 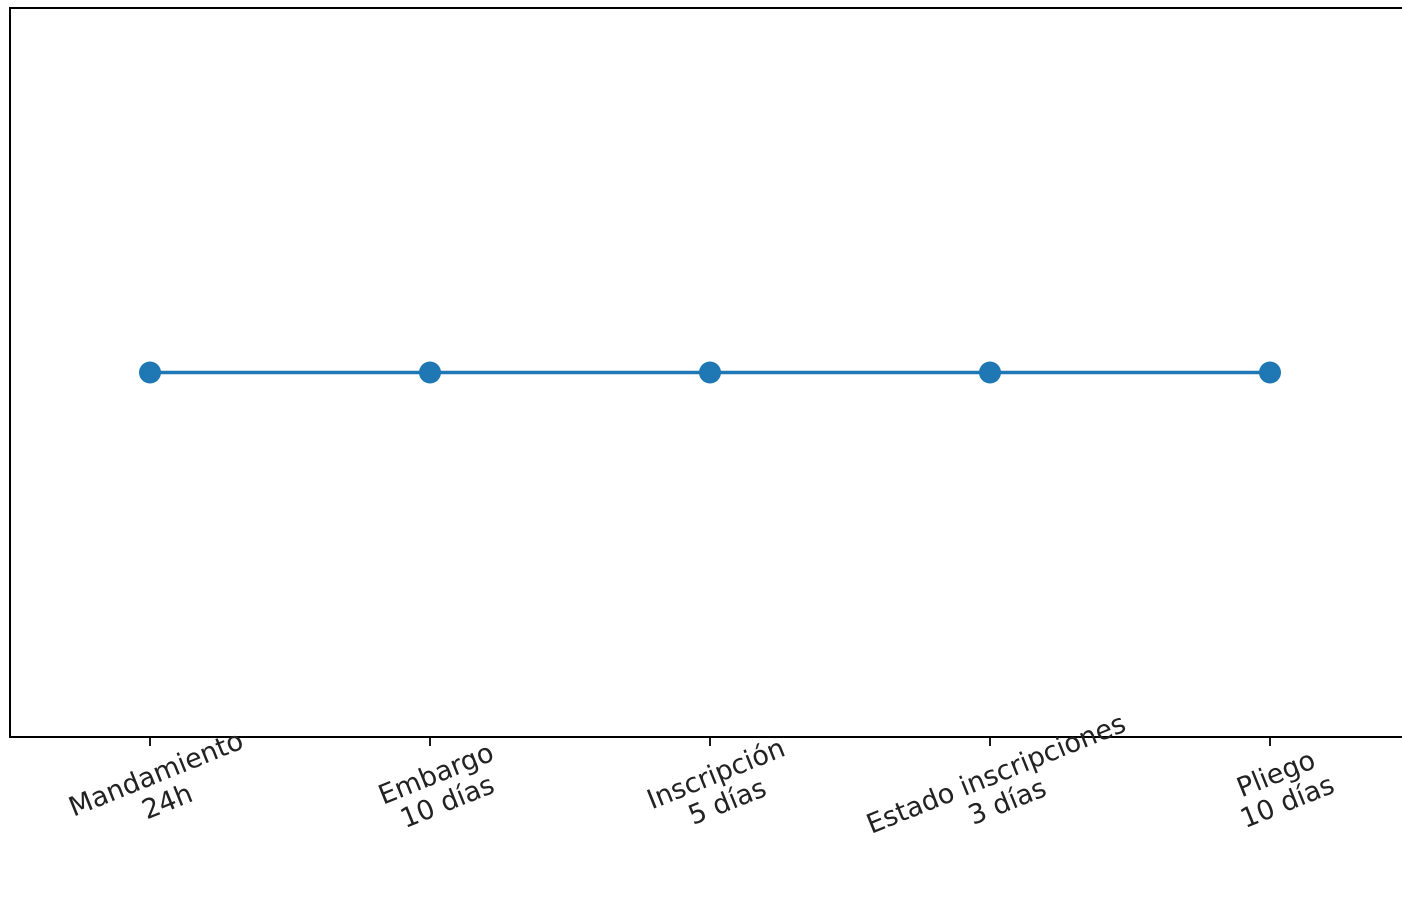 What do you see at coordinates (710, 741) in the screenshot?
I see `x-axis` at bounding box center [710, 741].